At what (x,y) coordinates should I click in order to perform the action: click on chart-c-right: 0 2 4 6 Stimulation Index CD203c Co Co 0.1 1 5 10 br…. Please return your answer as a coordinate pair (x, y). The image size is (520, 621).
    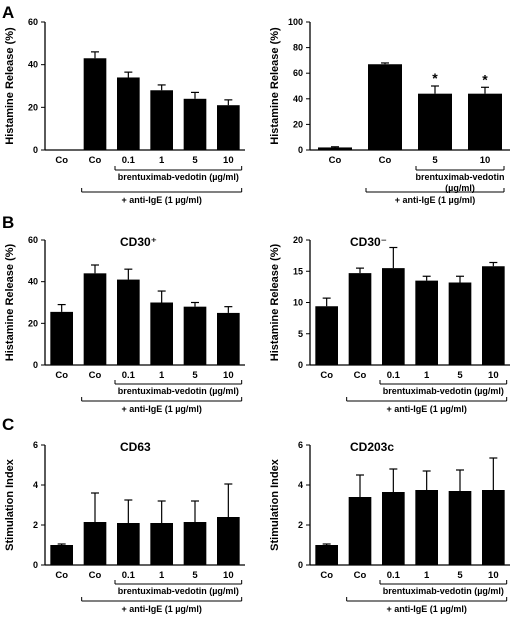
    Looking at the image, I should click on (389, 527).